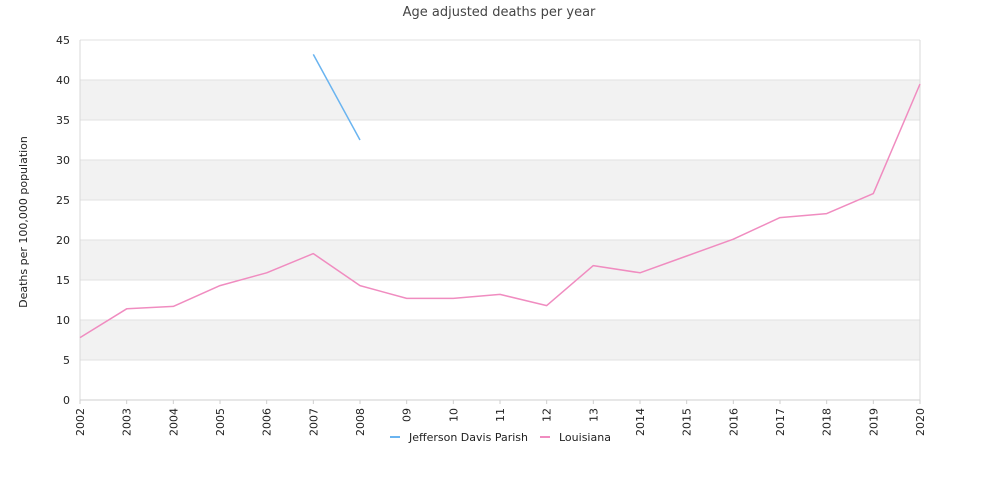 The width and height of the screenshot is (1000, 500). I want to click on y-tick-label: 30, so click(63, 160).